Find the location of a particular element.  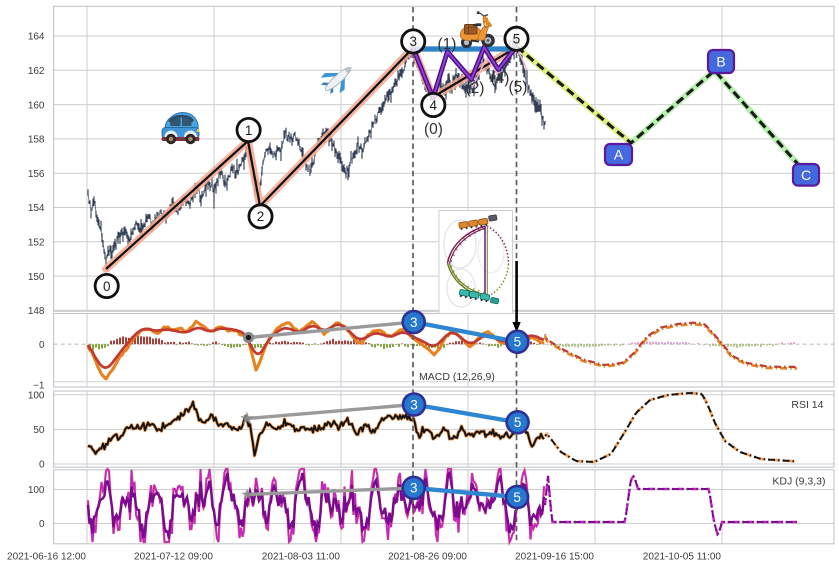

svg-text: KDJ (9,3,3) is located at coordinates (798, 482).